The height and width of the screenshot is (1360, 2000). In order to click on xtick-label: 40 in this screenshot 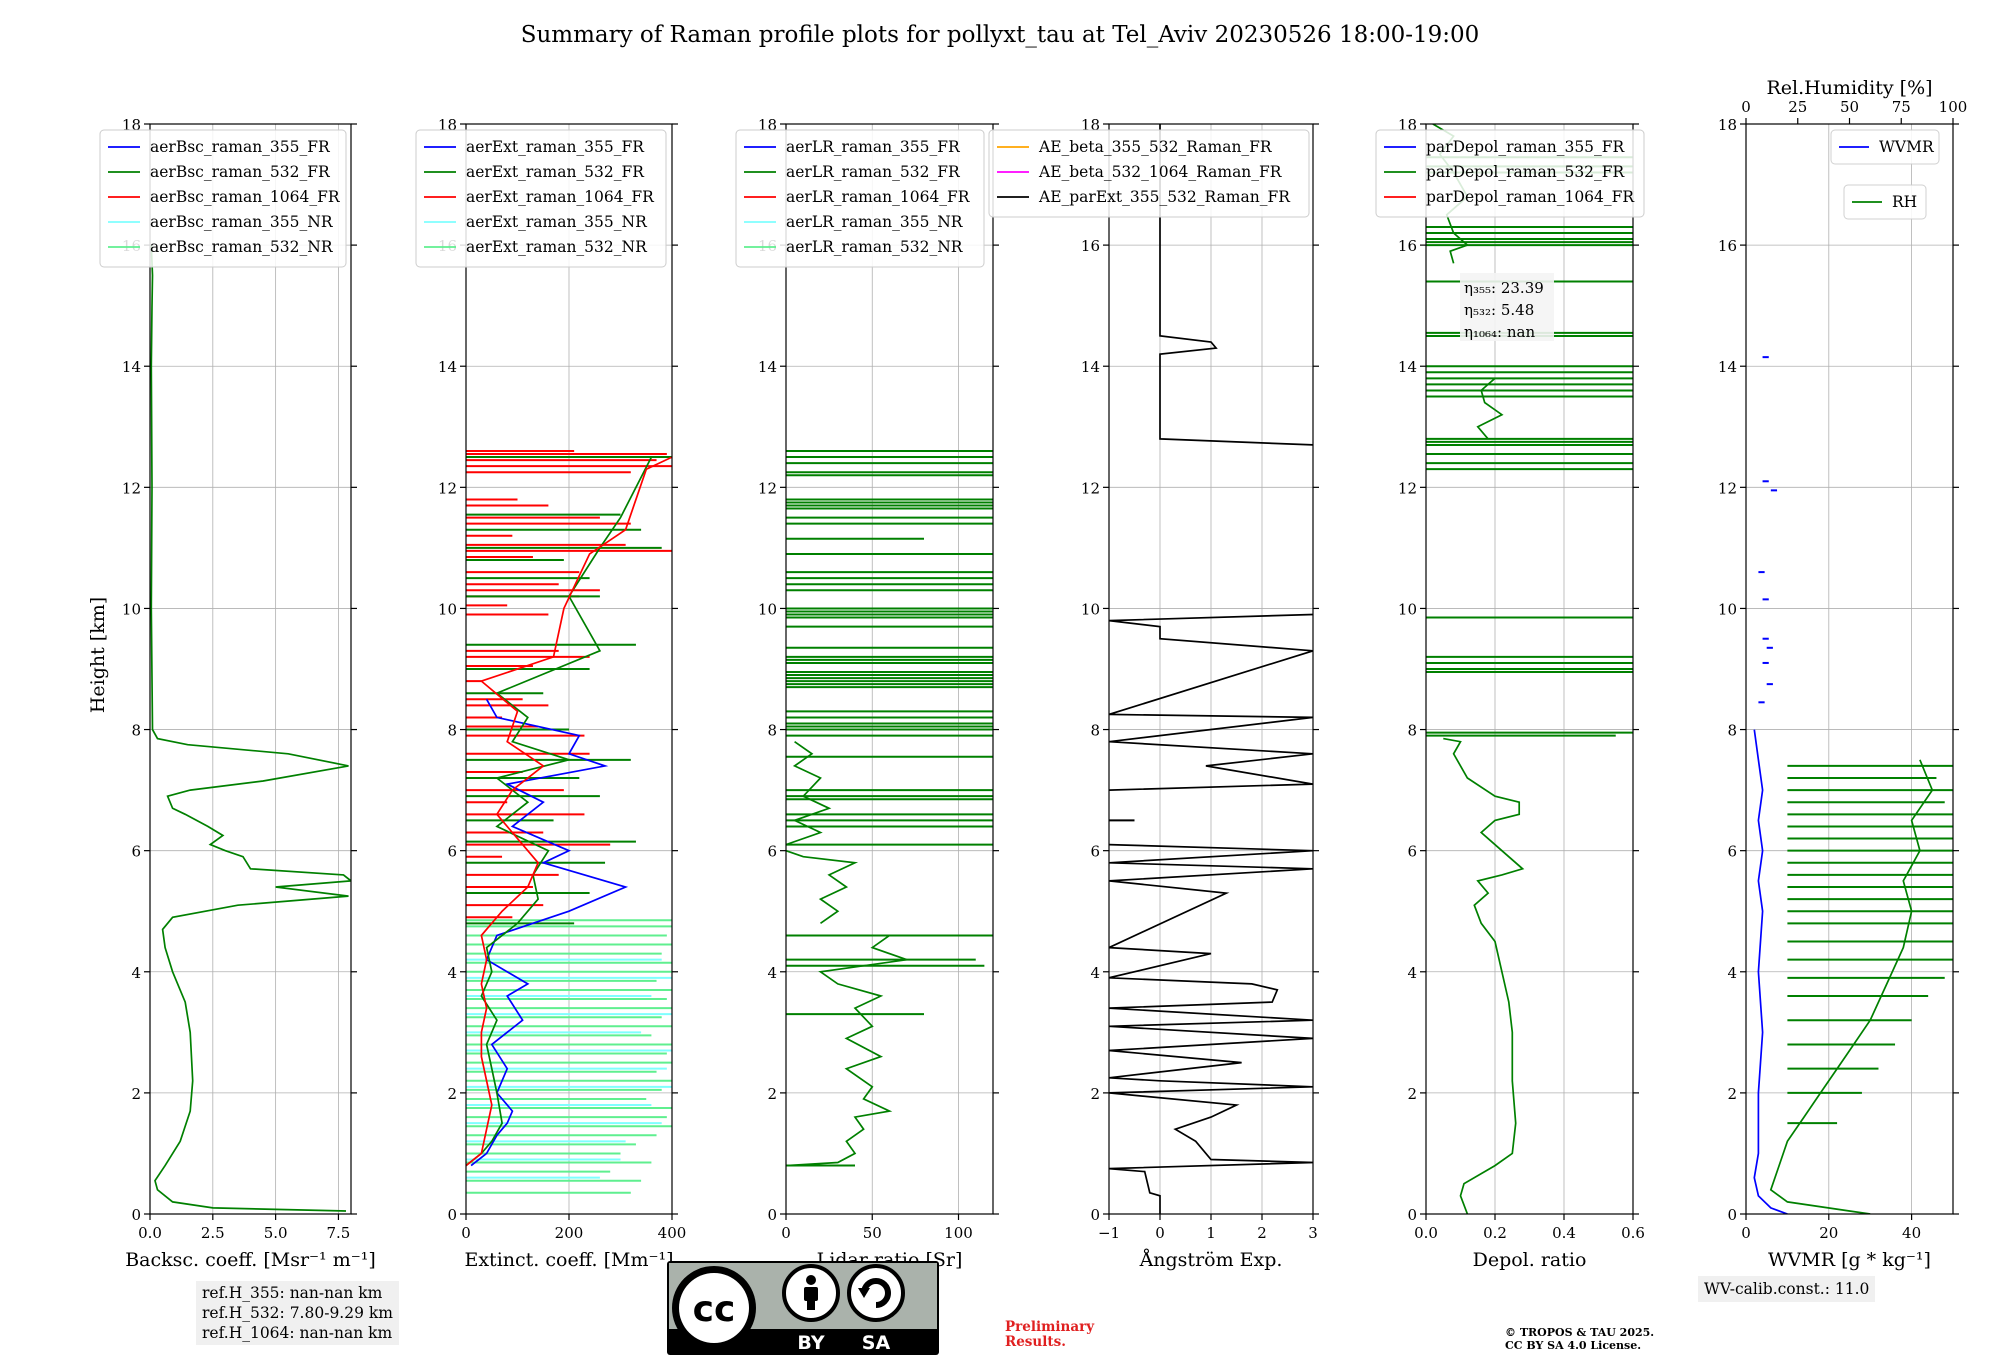, I will do `click(1911, 1233)`.